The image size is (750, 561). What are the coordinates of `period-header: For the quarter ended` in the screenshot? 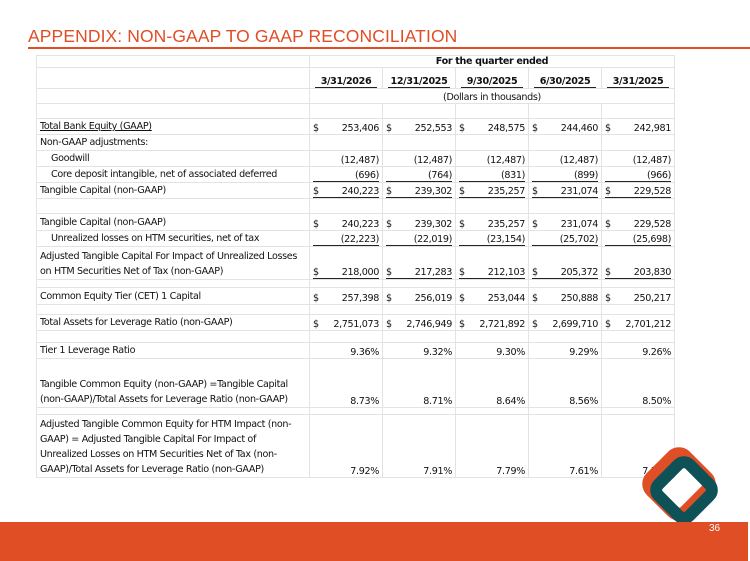 It's located at (492, 61).